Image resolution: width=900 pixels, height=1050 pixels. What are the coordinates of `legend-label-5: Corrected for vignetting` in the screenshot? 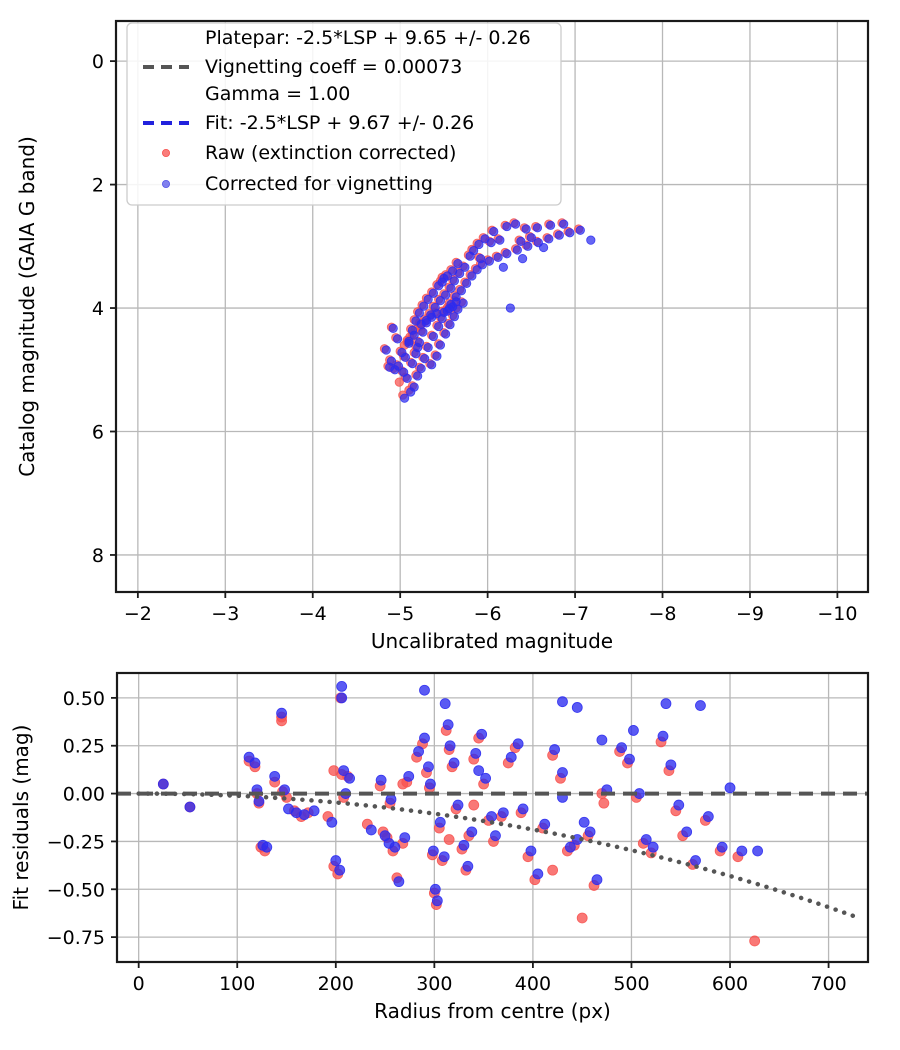 It's located at (319, 184).